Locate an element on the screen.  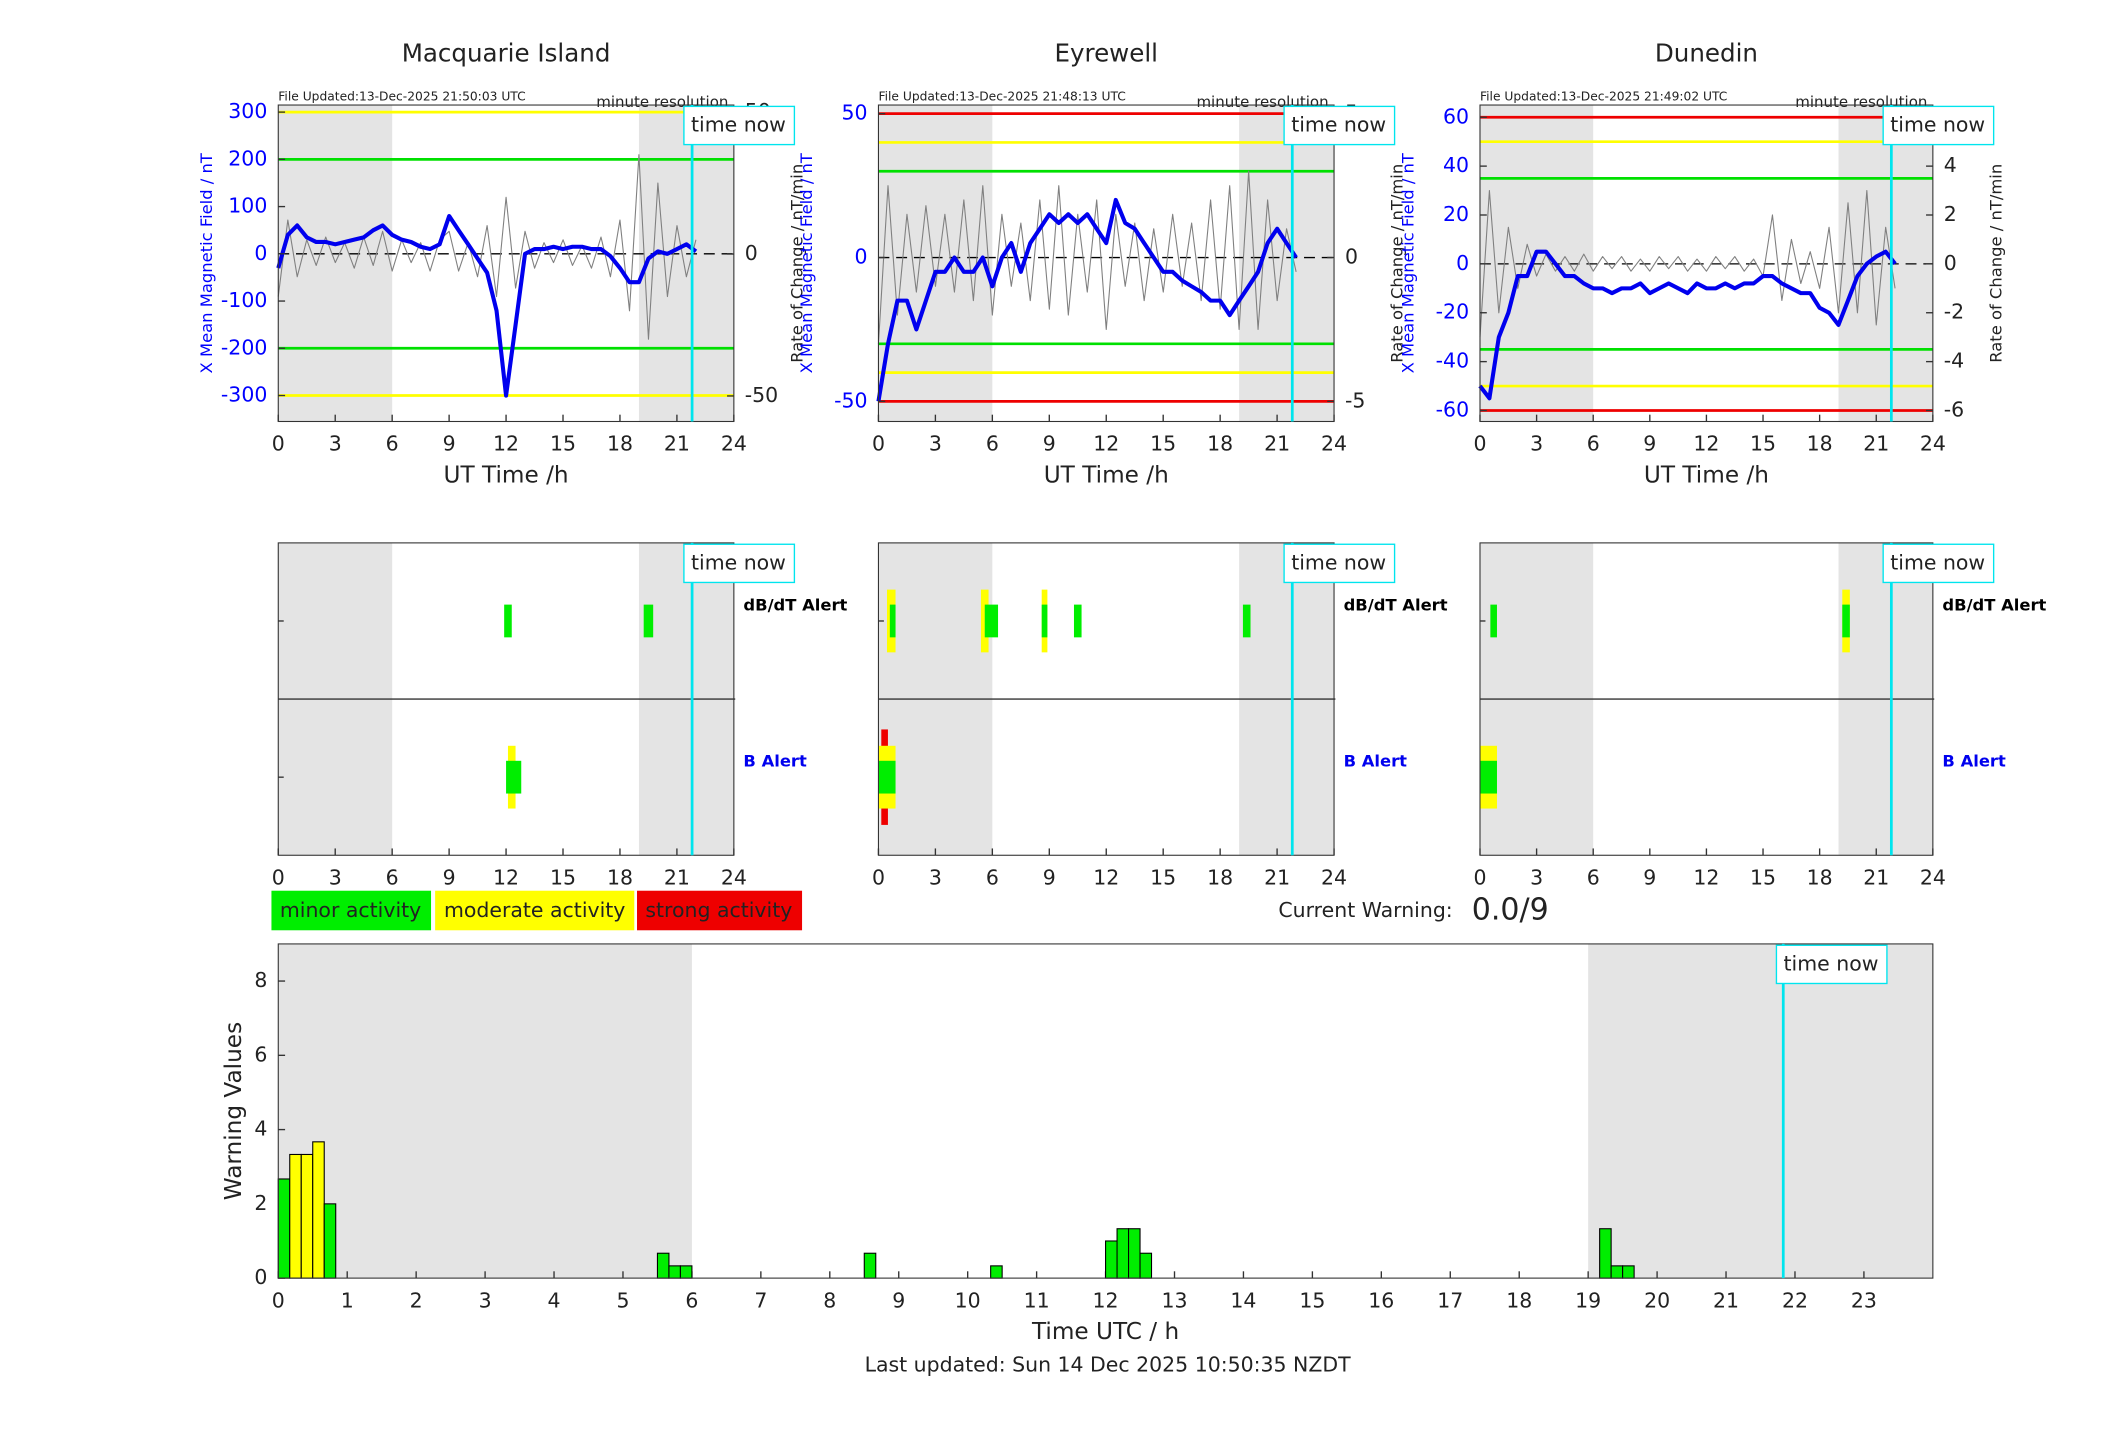
x-axis-label: UT Time /h is located at coordinates (1106, 475).